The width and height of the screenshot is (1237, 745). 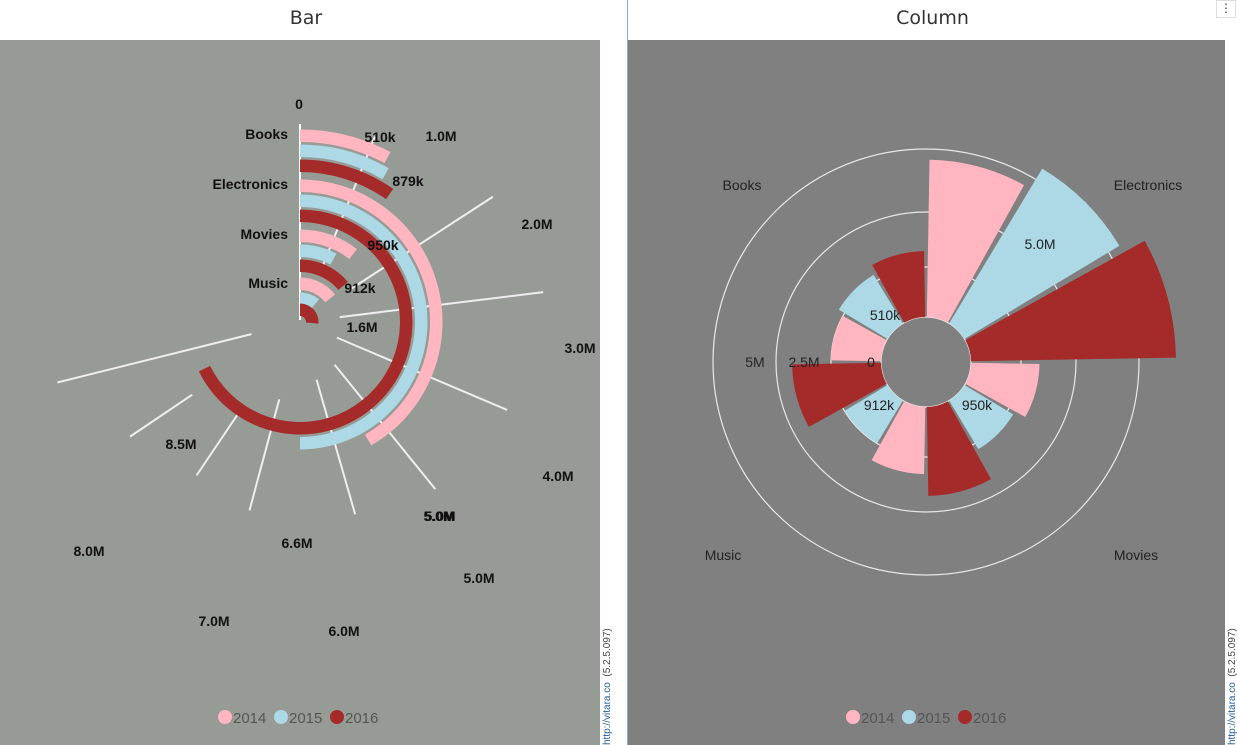 I want to click on column-panel-title: Column, so click(x=932, y=18).